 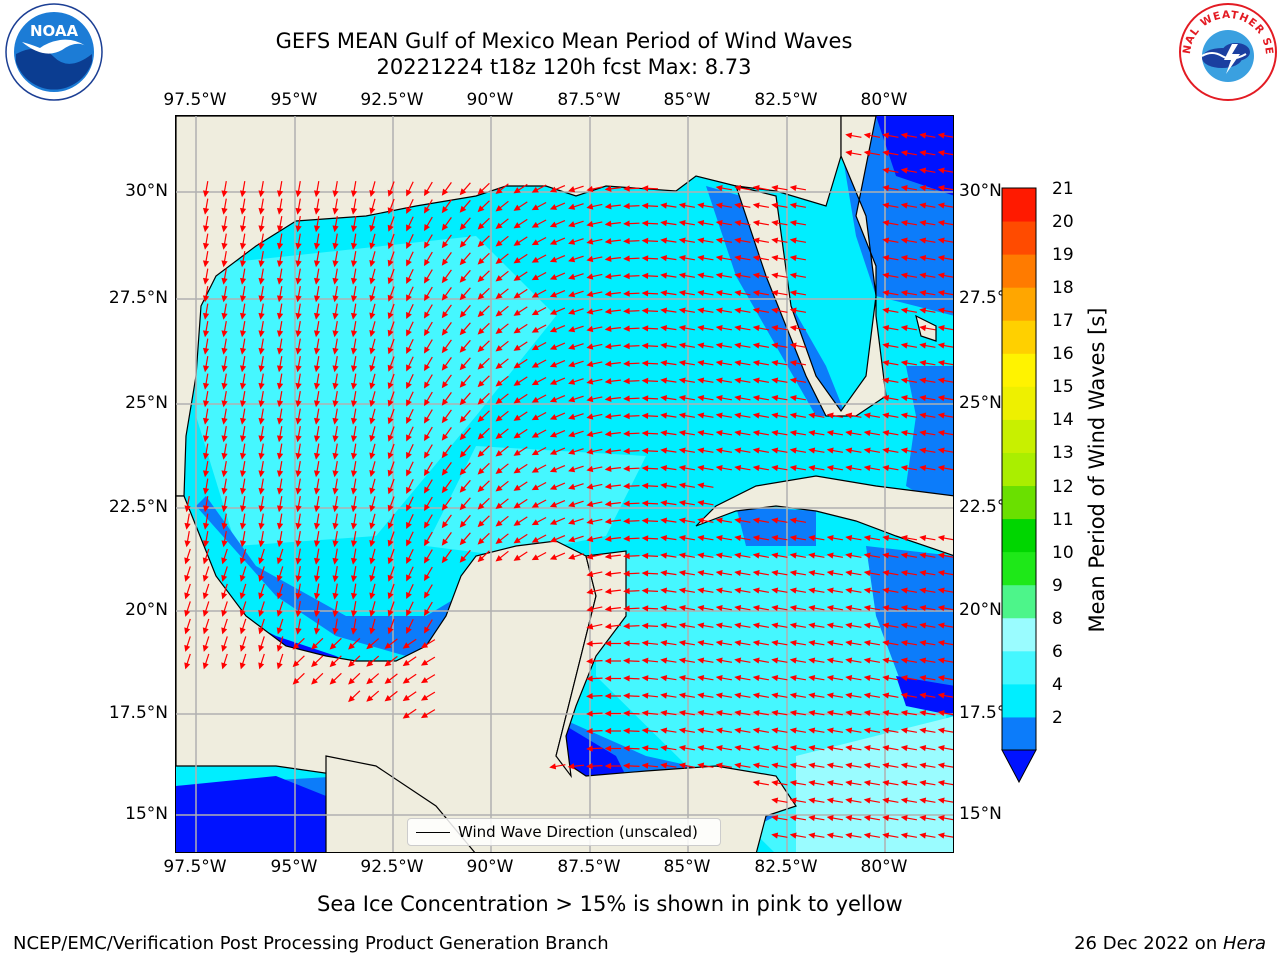 I want to click on lat-tick-left-30: 30°N, so click(x=146, y=191).